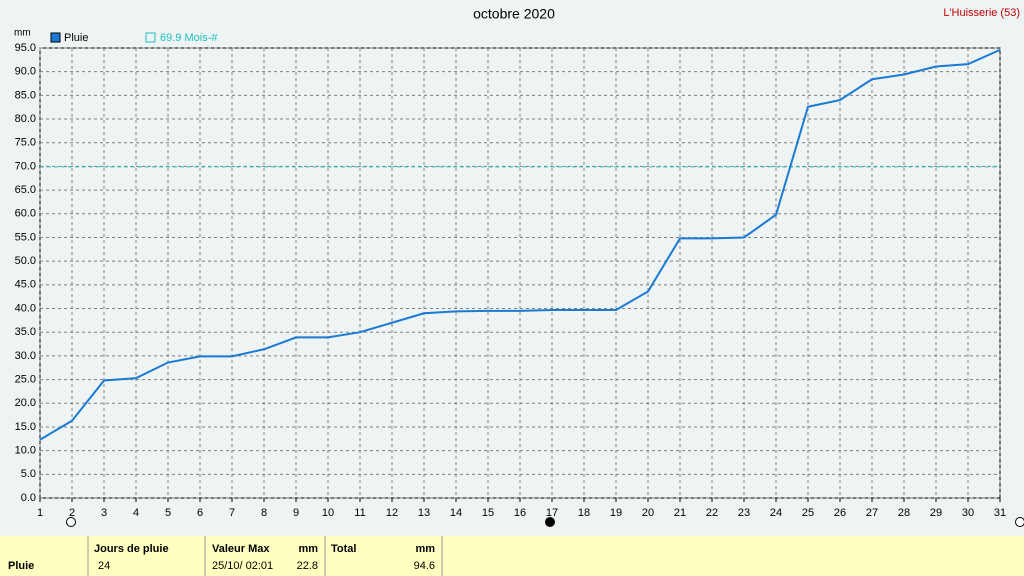 This screenshot has height=576, width=1024. Describe the element at coordinates (307, 566) in the screenshot. I see `table-cell: 22.8` at that location.